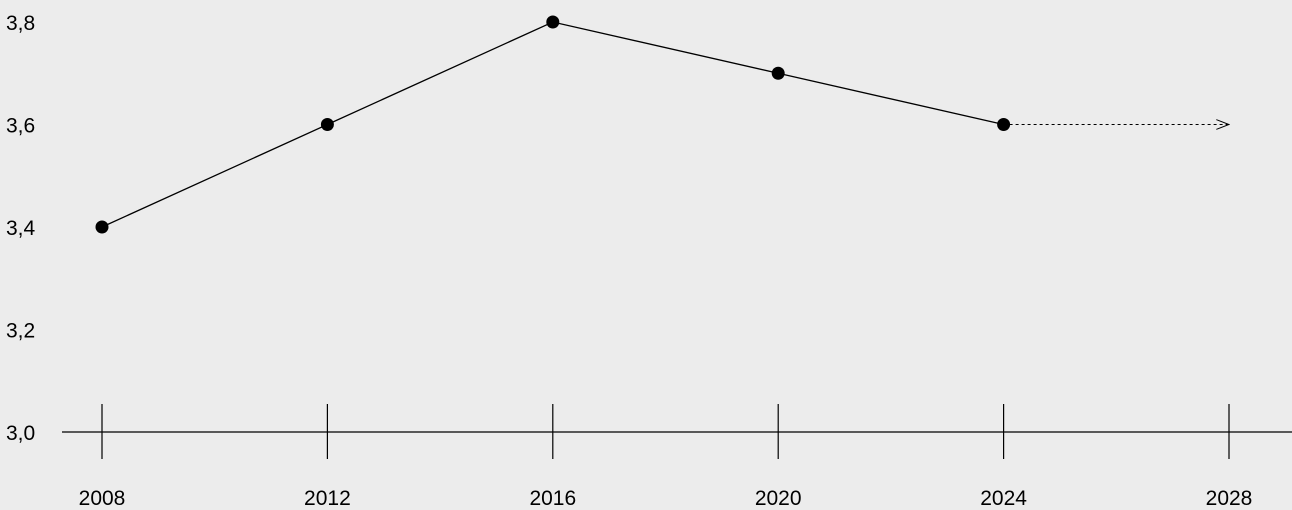 Image resolution: width=1292 pixels, height=510 pixels. I want to click on y-tick-labels: 3,0 3,2 3,4 3,6 3,8, so click(21, 228).